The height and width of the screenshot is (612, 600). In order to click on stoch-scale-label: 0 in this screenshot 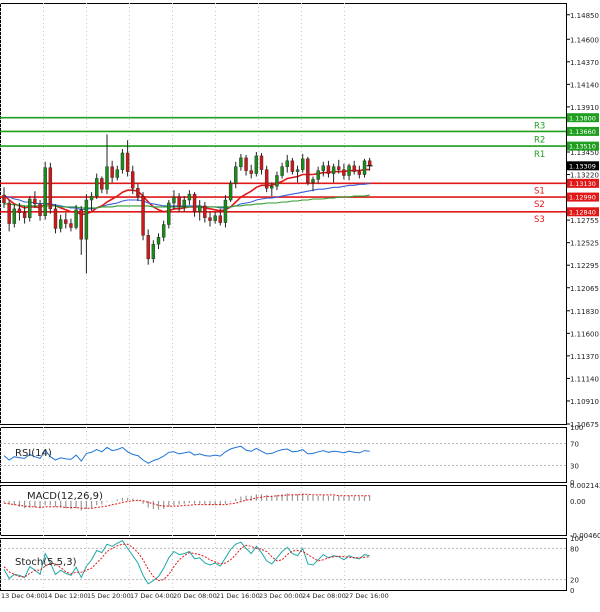, I will do `click(572, 591)`.